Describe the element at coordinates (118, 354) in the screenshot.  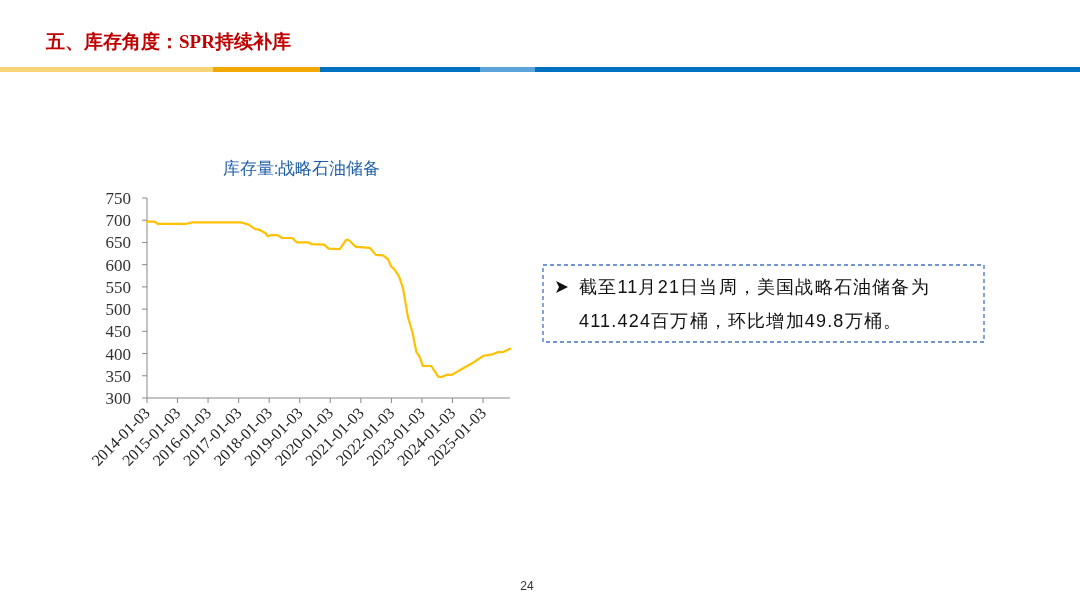
I see `y-tick-label: 400` at that location.